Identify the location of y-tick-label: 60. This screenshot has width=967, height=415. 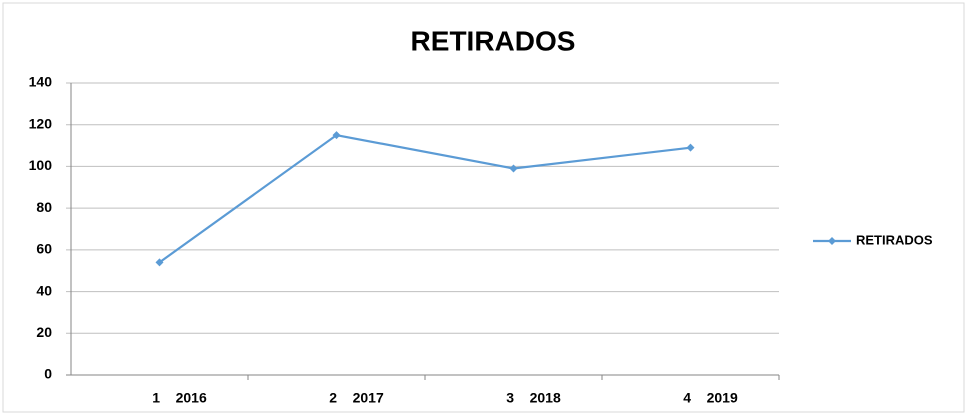
(44, 249).